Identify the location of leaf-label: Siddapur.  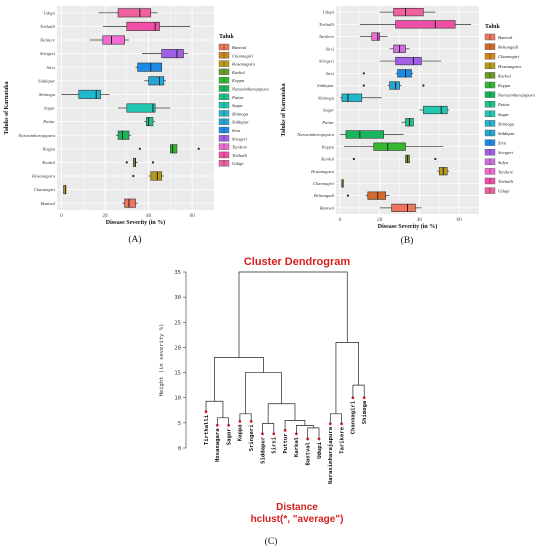
(263, 450).